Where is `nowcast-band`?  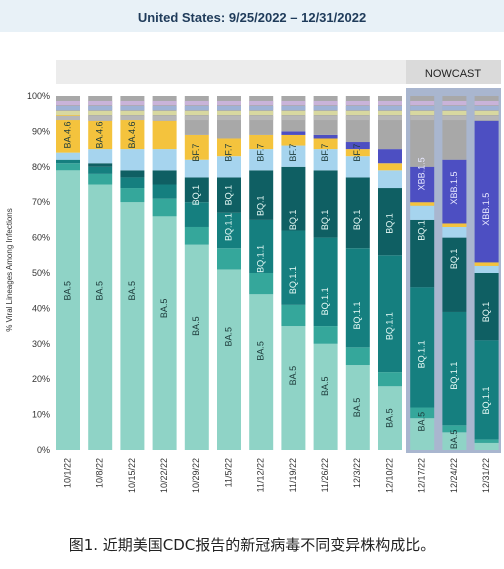 nowcast-band is located at coordinates (453, 72).